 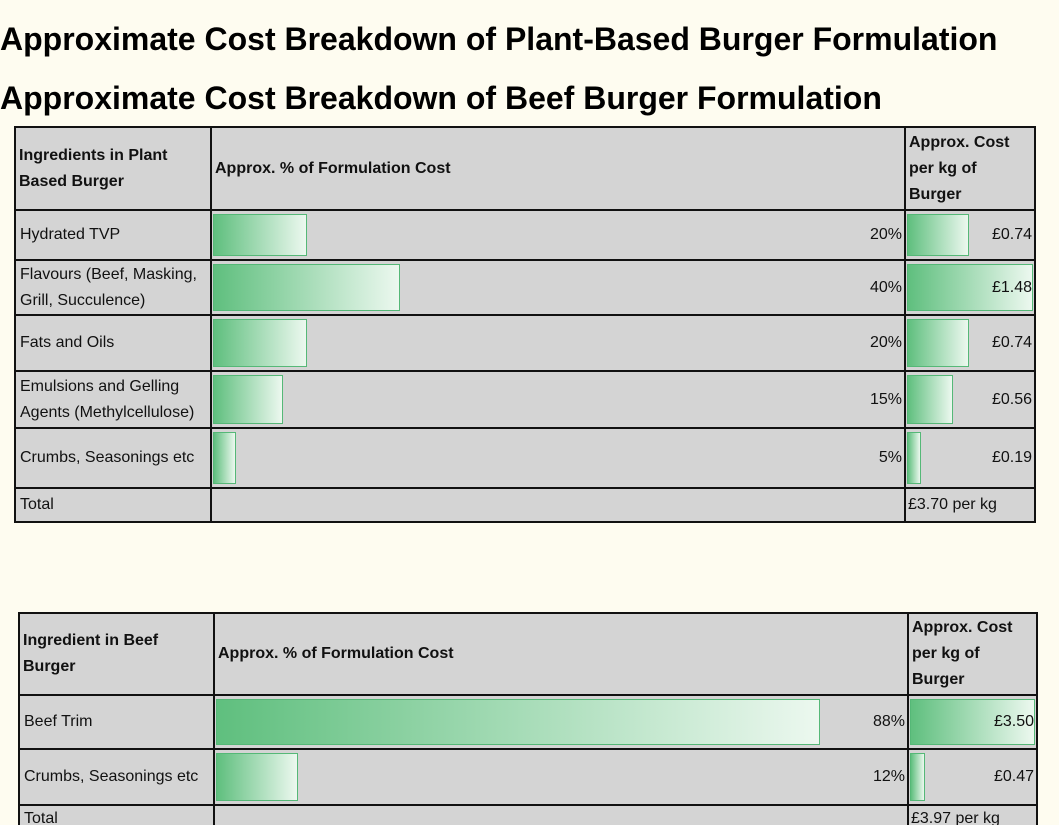 What do you see at coordinates (888, 722) in the screenshot?
I see `percent-label: 88%` at bounding box center [888, 722].